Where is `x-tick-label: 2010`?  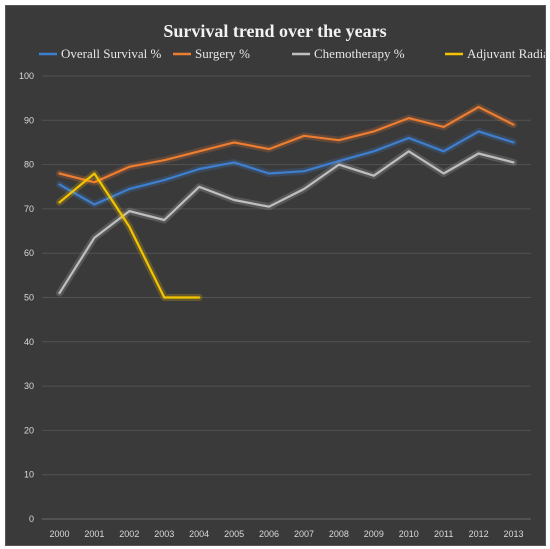 x-tick-label: 2010 is located at coordinates (409, 534).